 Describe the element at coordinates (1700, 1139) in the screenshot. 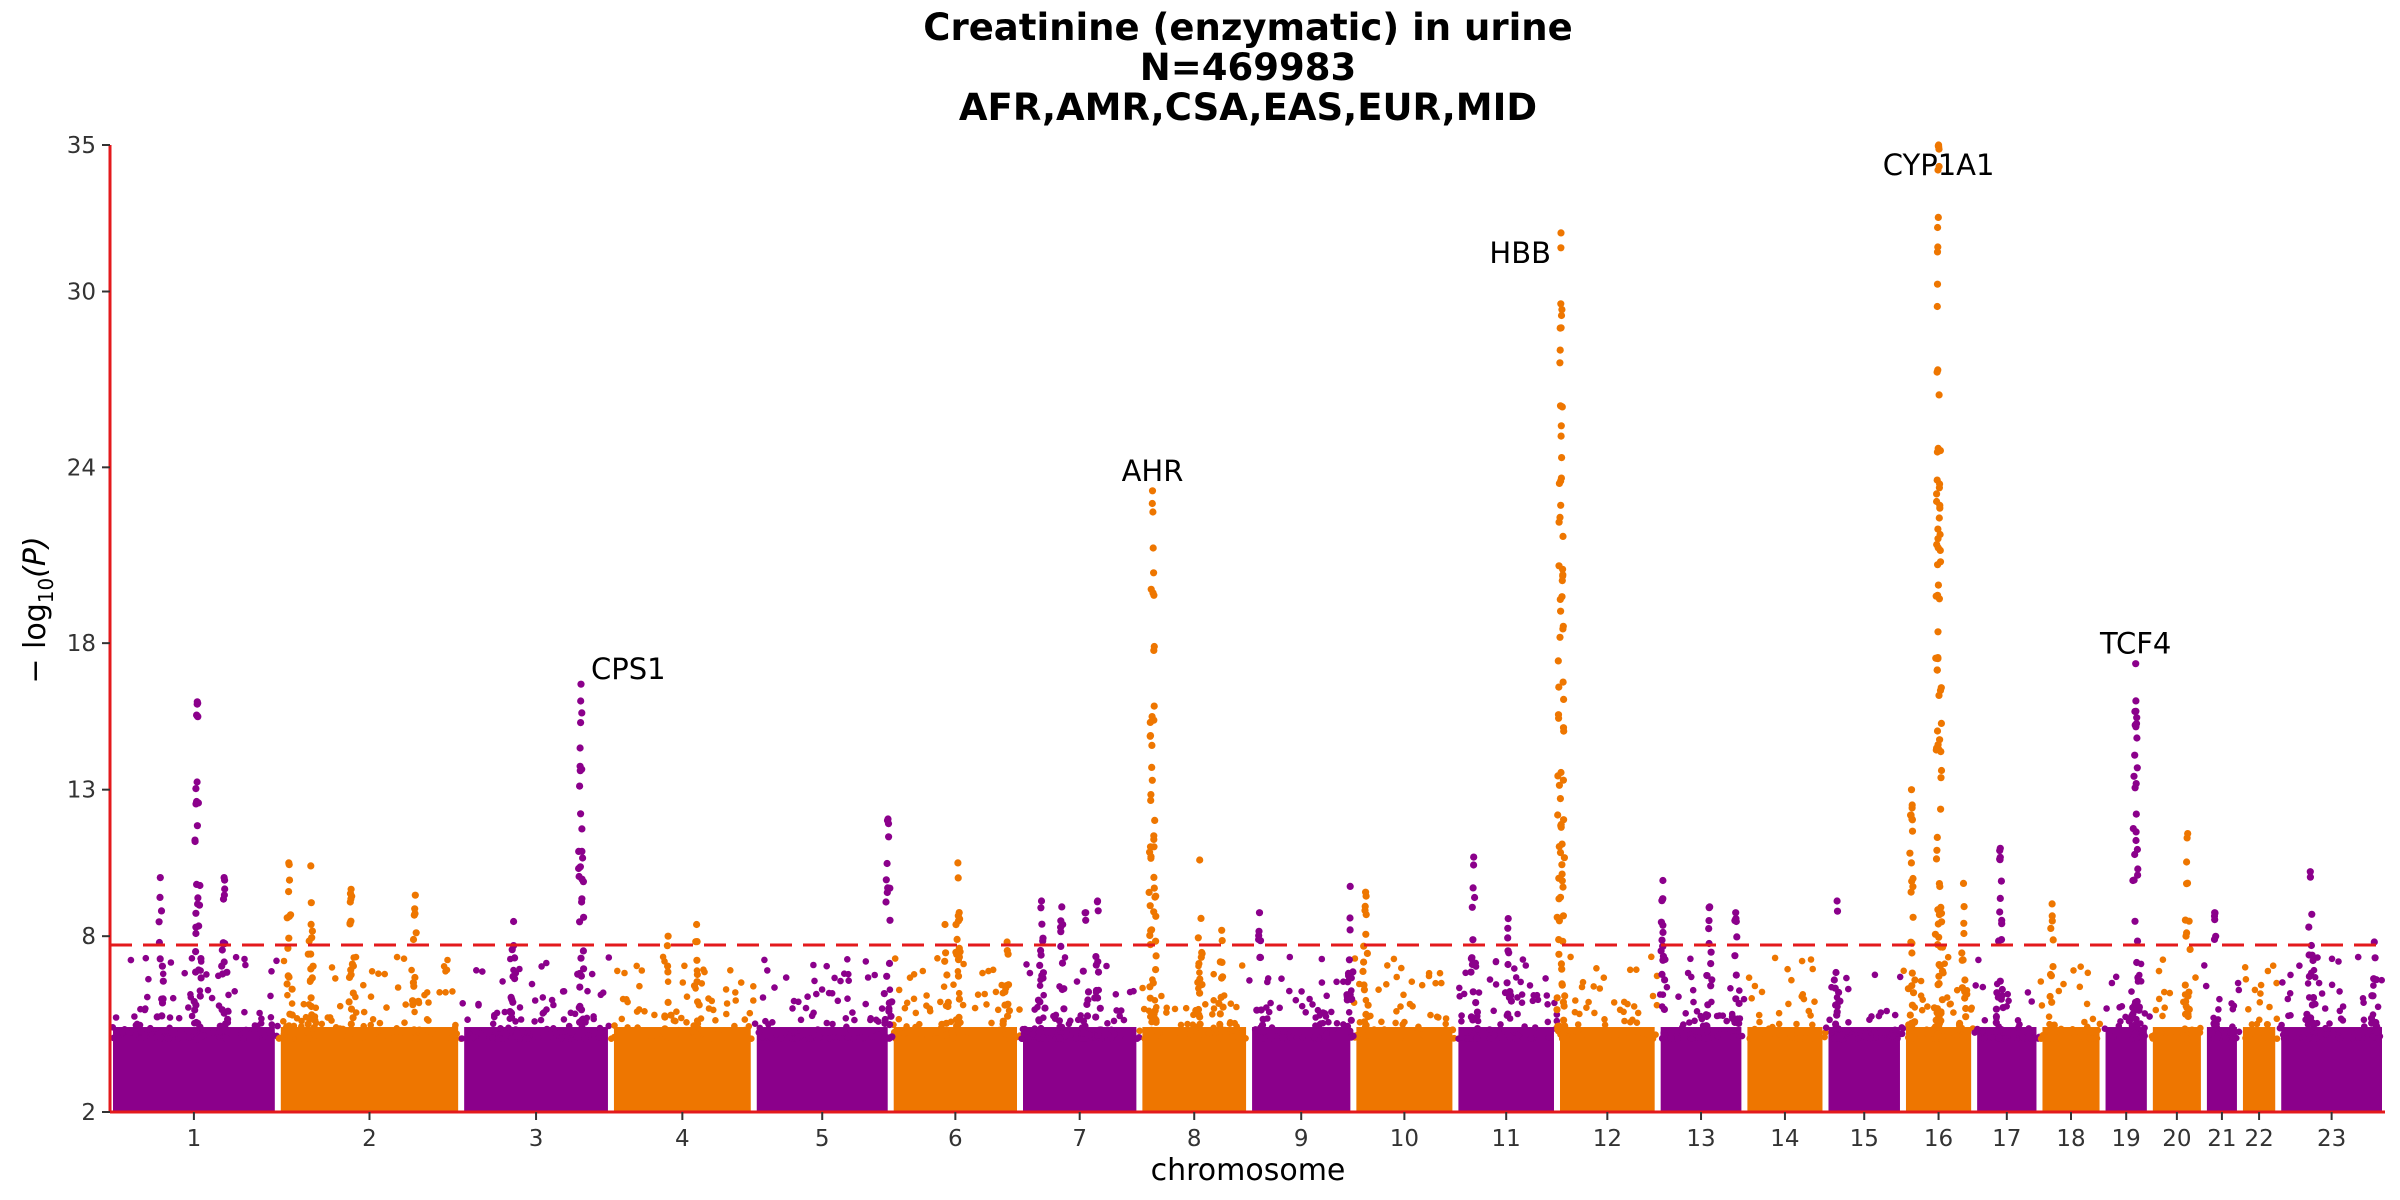

I see `x-tick-label-chr-13: 13` at that location.